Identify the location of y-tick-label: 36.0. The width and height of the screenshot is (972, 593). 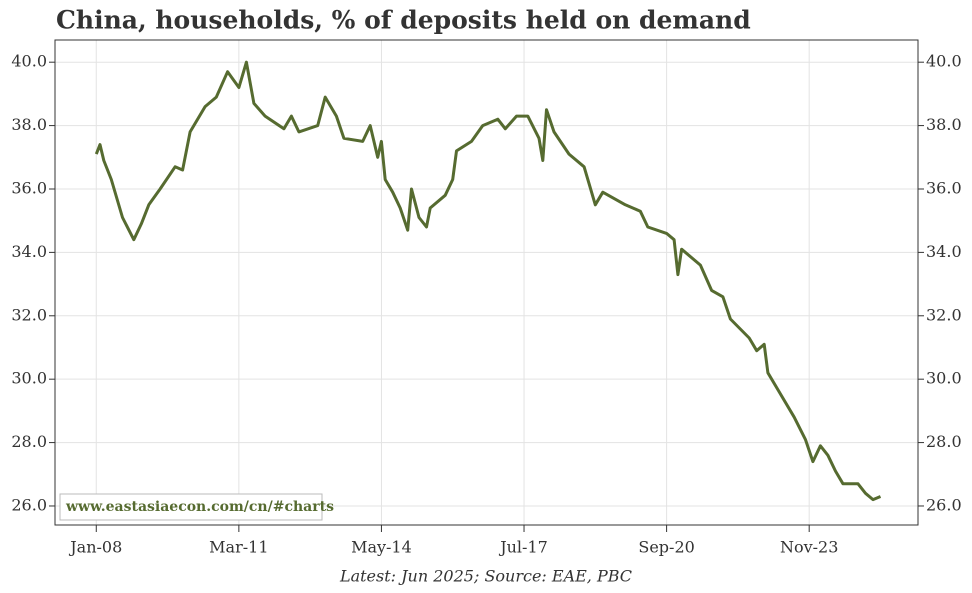
(29, 187).